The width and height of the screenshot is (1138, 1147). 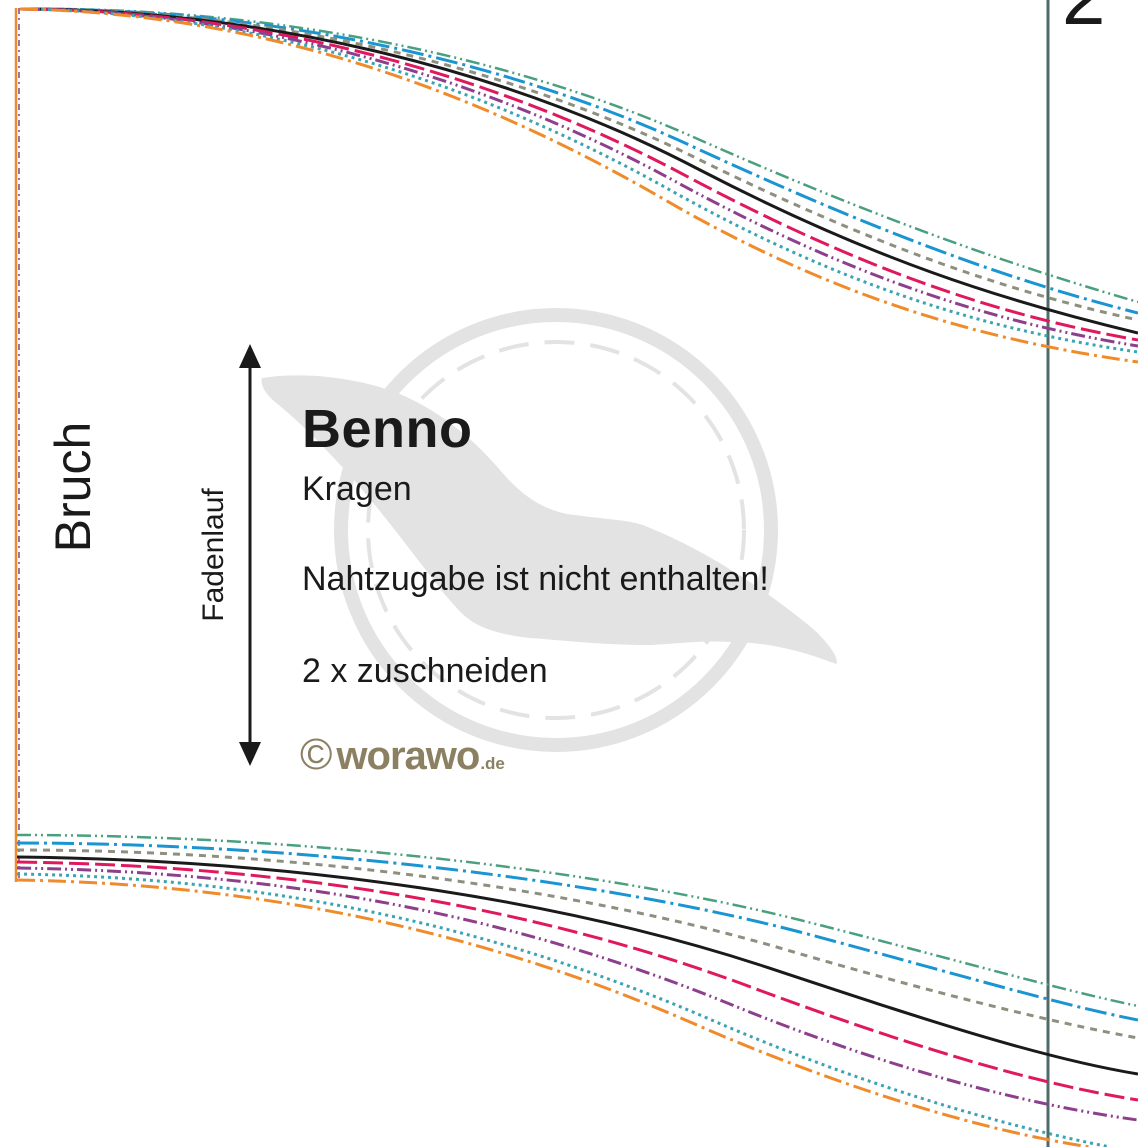 What do you see at coordinates (73, 487) in the screenshot?
I see `fold-label: Bruch` at bounding box center [73, 487].